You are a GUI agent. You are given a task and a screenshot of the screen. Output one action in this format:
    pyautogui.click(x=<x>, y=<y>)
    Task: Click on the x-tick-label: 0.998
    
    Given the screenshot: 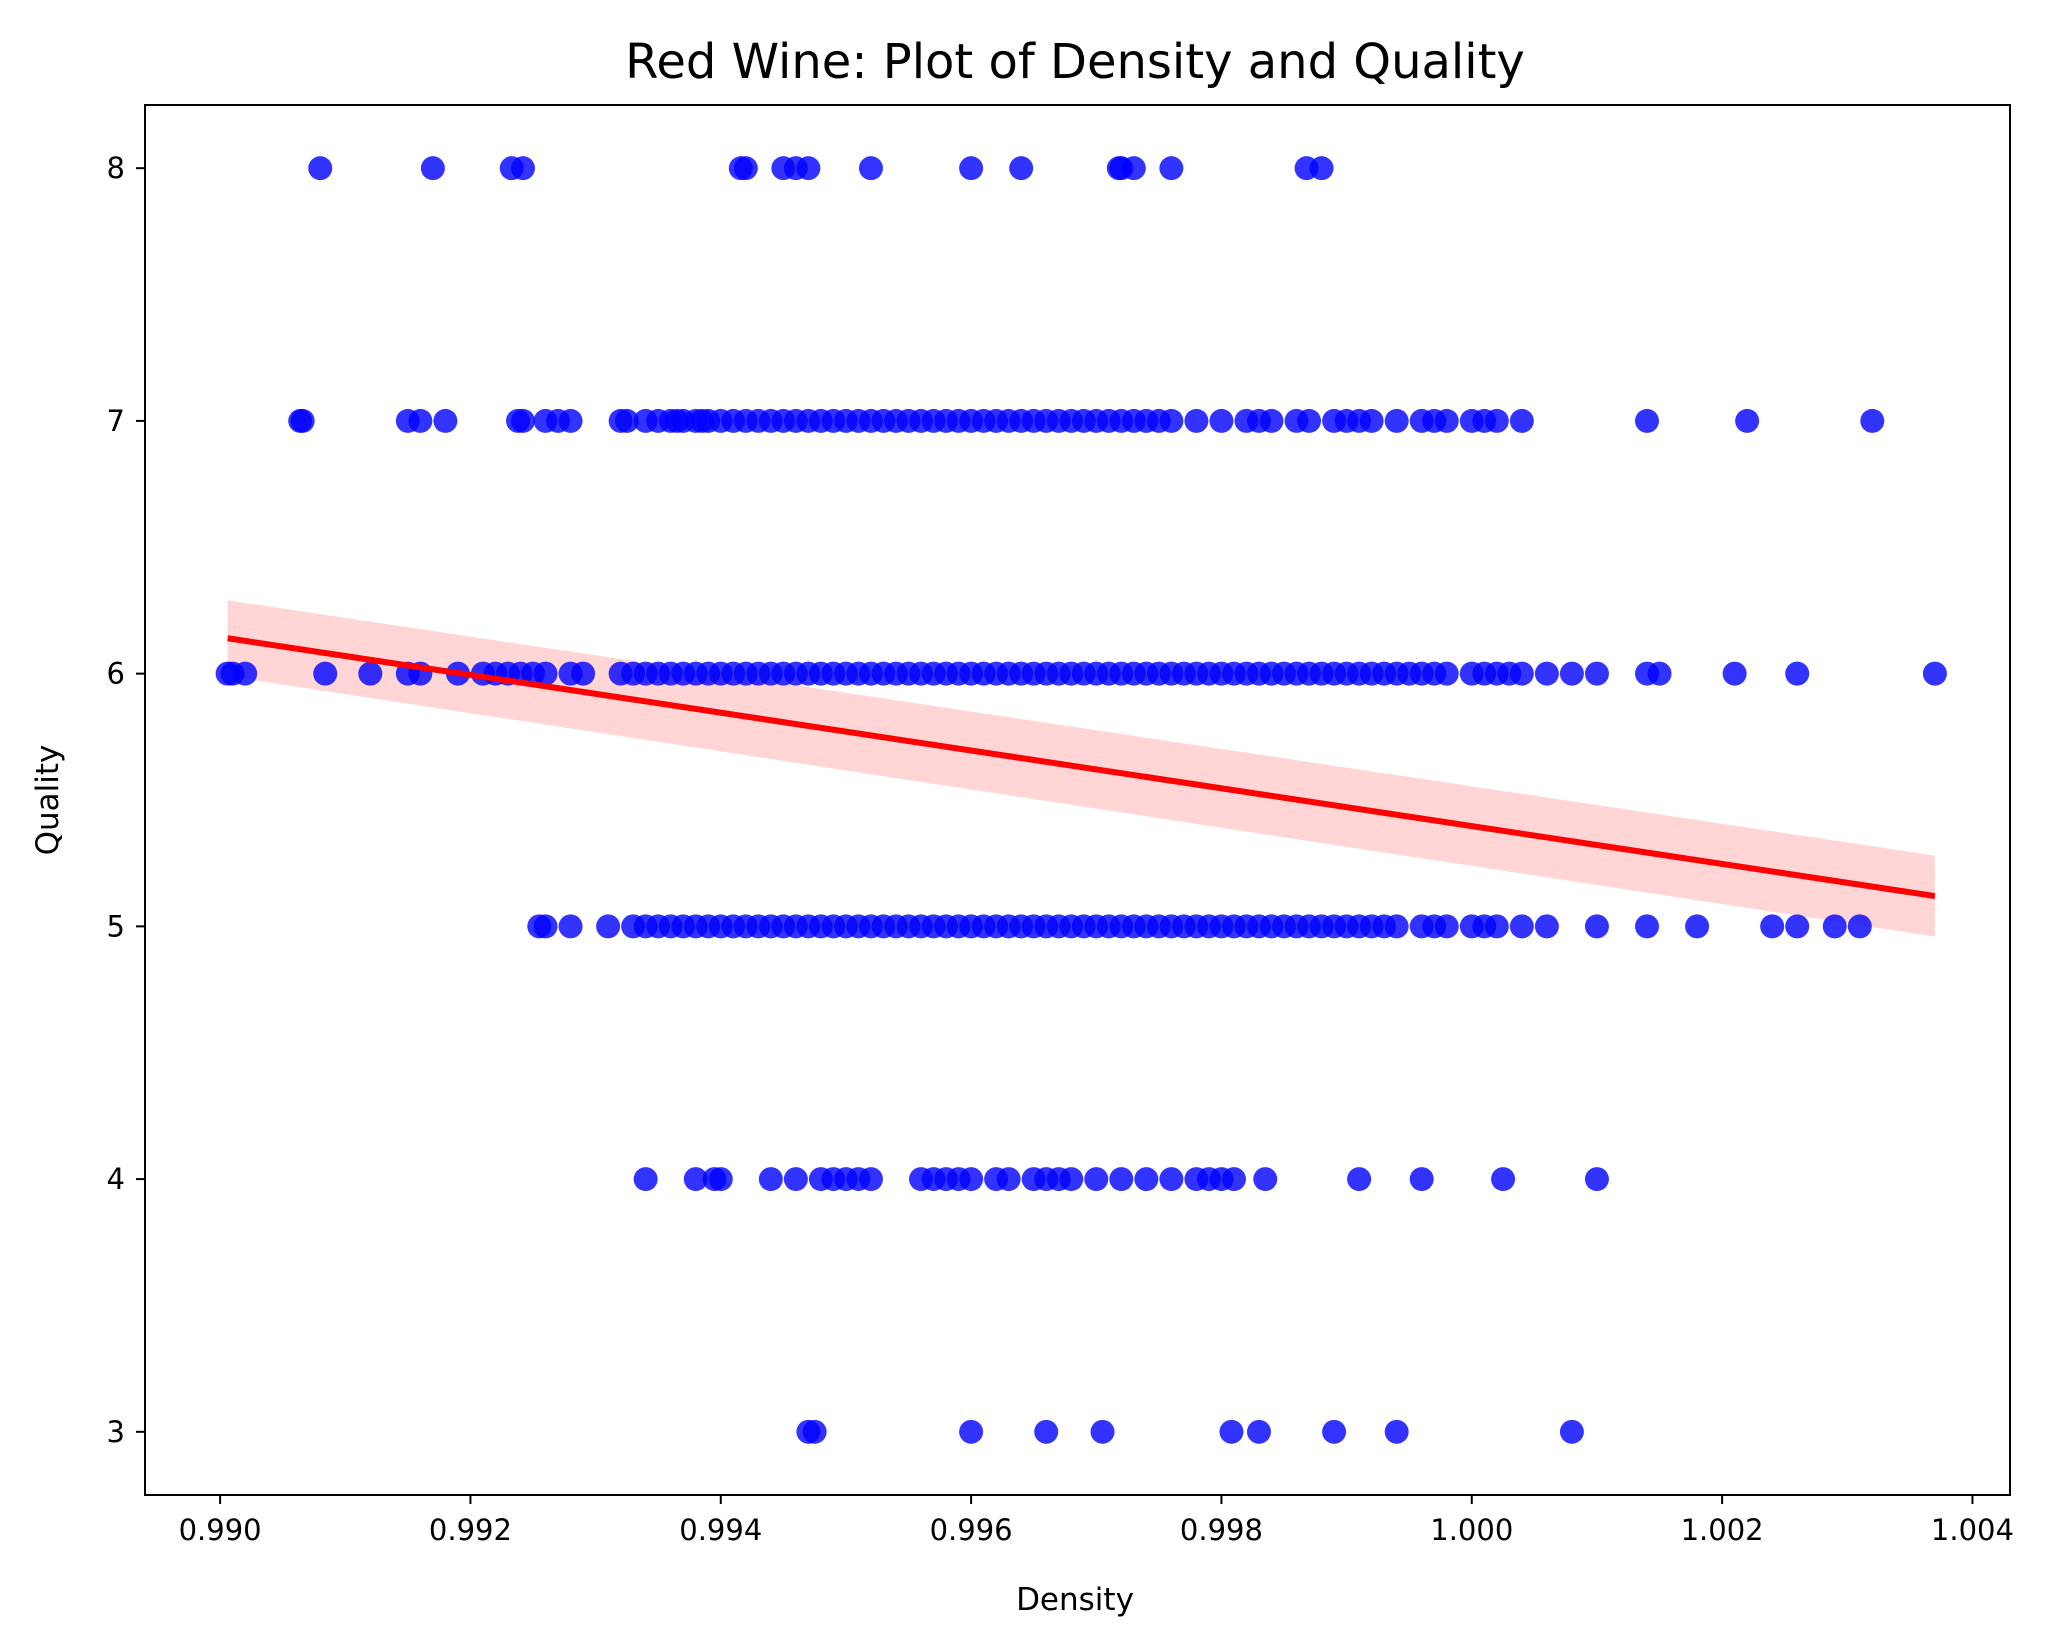 What is the action you would take?
    pyautogui.click(x=1221, y=1530)
    